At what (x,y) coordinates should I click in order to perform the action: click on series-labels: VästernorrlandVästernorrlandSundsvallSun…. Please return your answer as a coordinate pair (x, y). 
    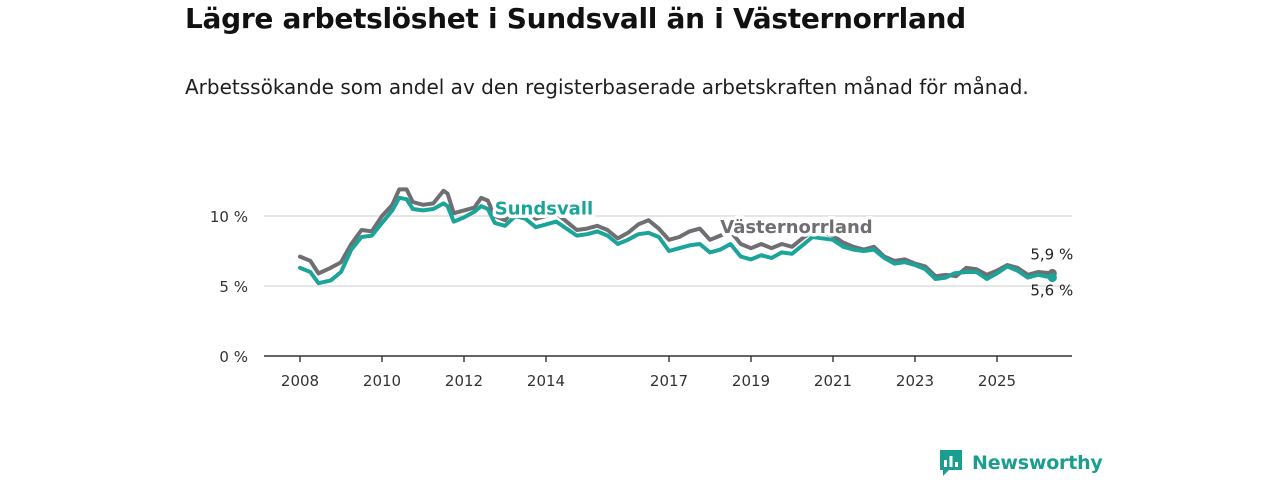
    Looking at the image, I should click on (782, 247).